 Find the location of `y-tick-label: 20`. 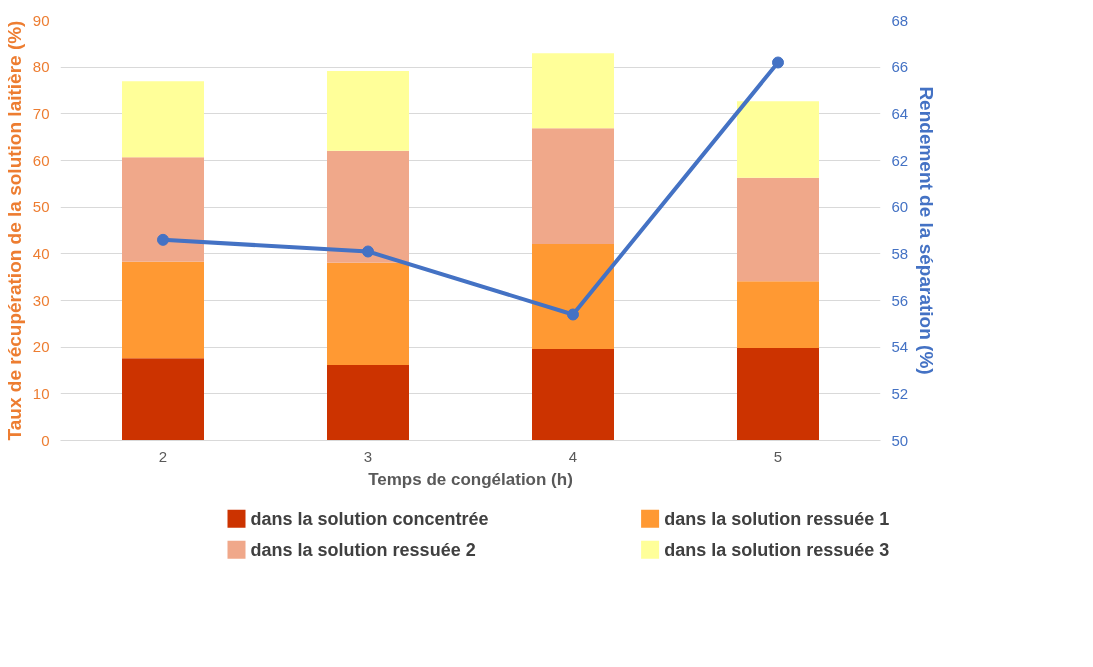

y-tick-label: 20 is located at coordinates (41, 347).